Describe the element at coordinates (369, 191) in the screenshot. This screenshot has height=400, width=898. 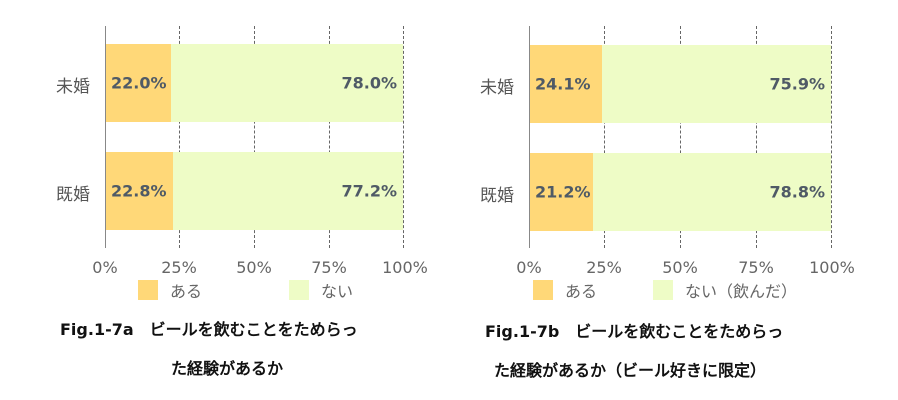
I see `value-label: 77.2%` at that location.